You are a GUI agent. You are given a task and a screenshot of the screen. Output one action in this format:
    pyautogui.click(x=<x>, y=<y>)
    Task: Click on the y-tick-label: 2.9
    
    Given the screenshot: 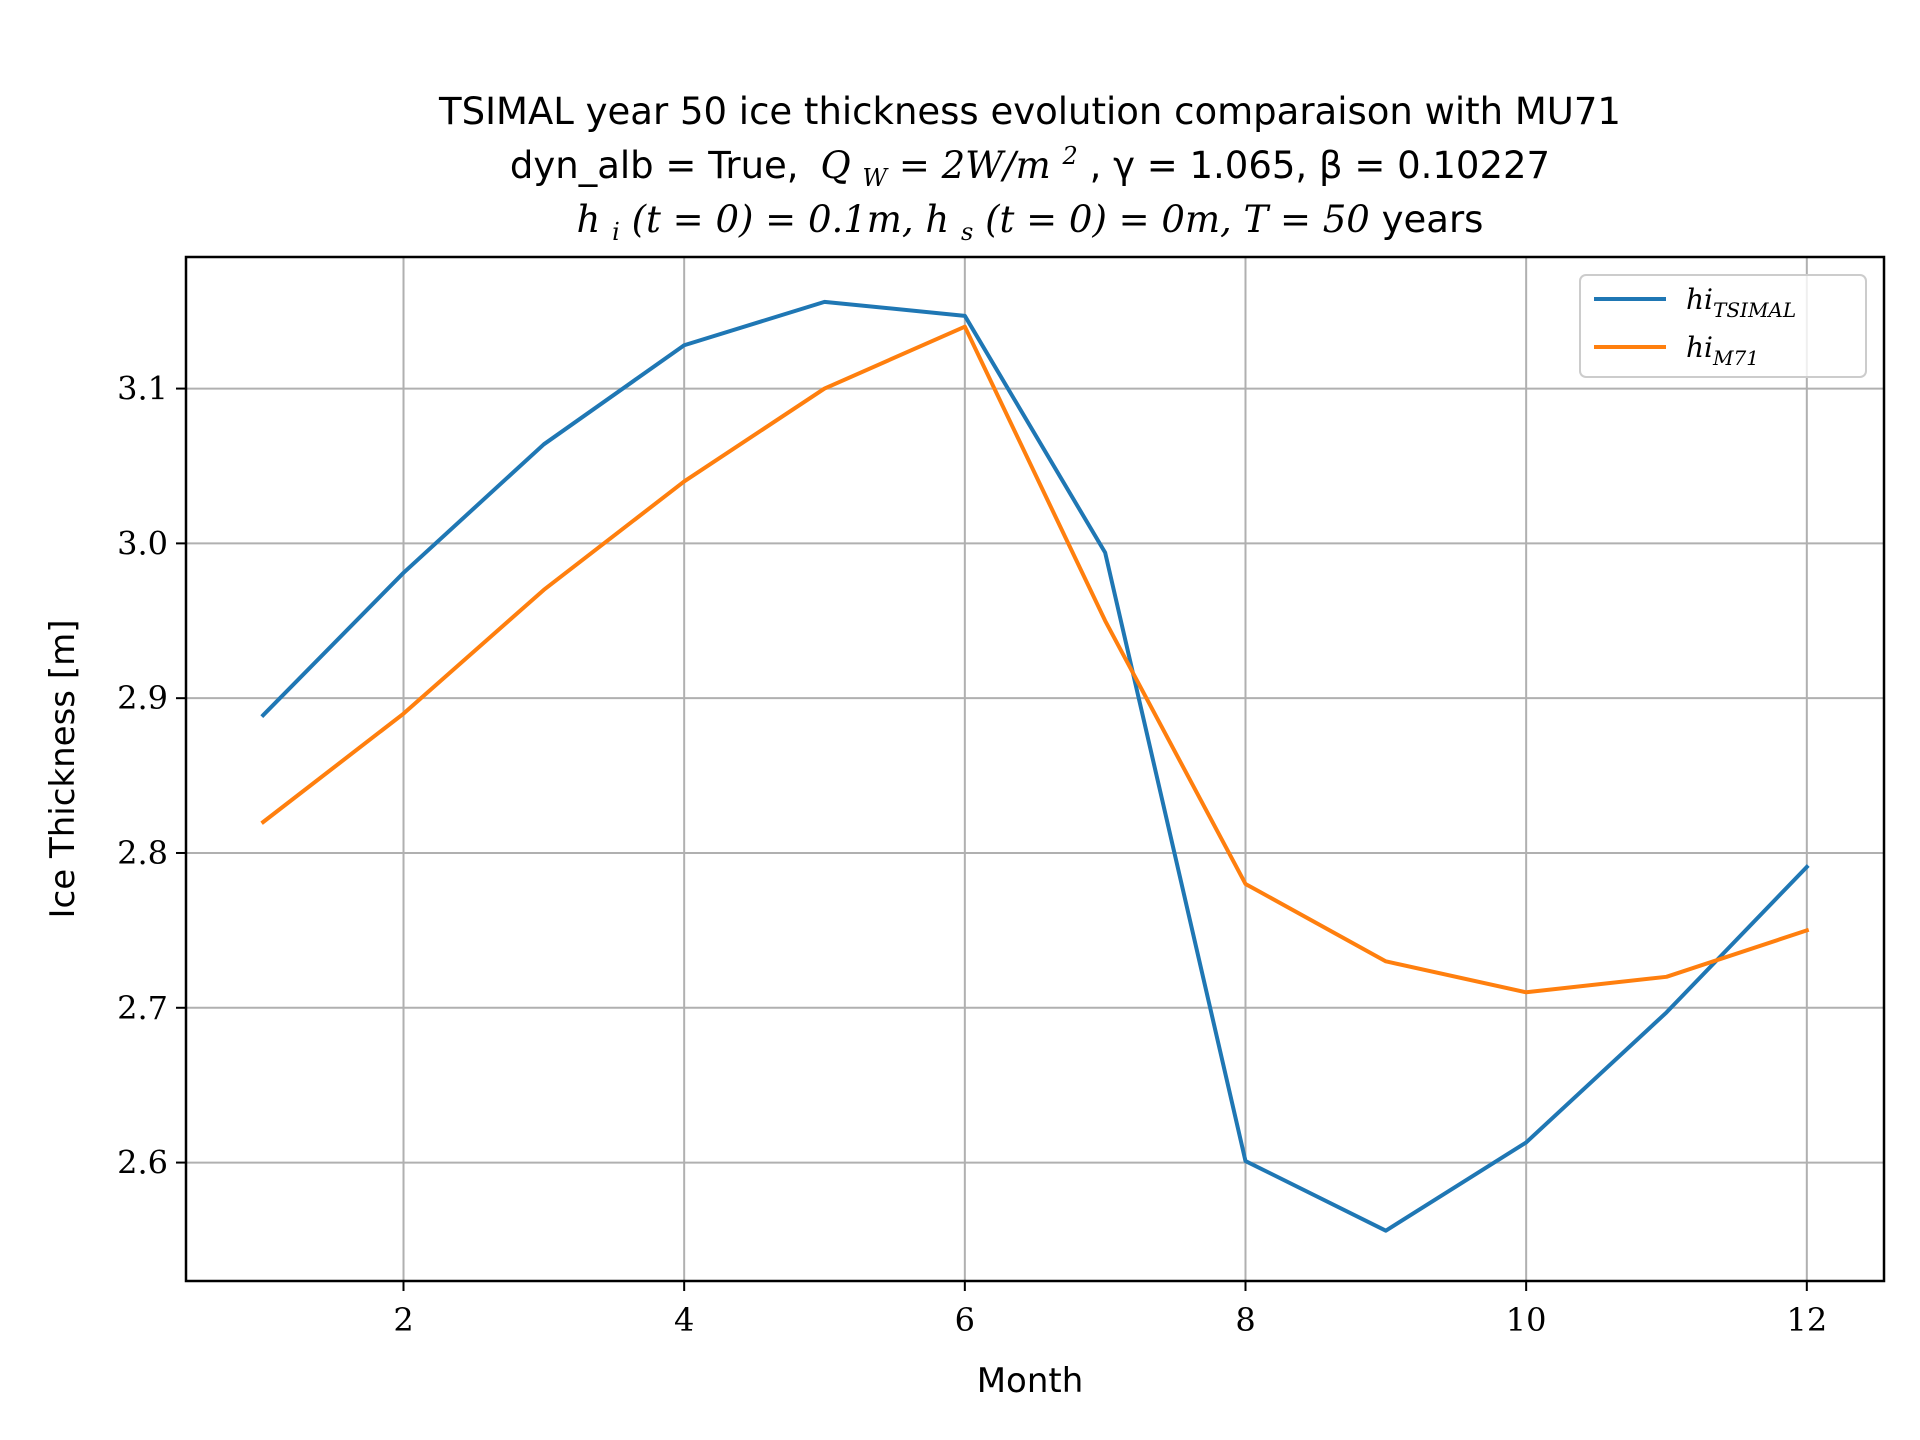 What is the action you would take?
    pyautogui.click(x=142, y=698)
    